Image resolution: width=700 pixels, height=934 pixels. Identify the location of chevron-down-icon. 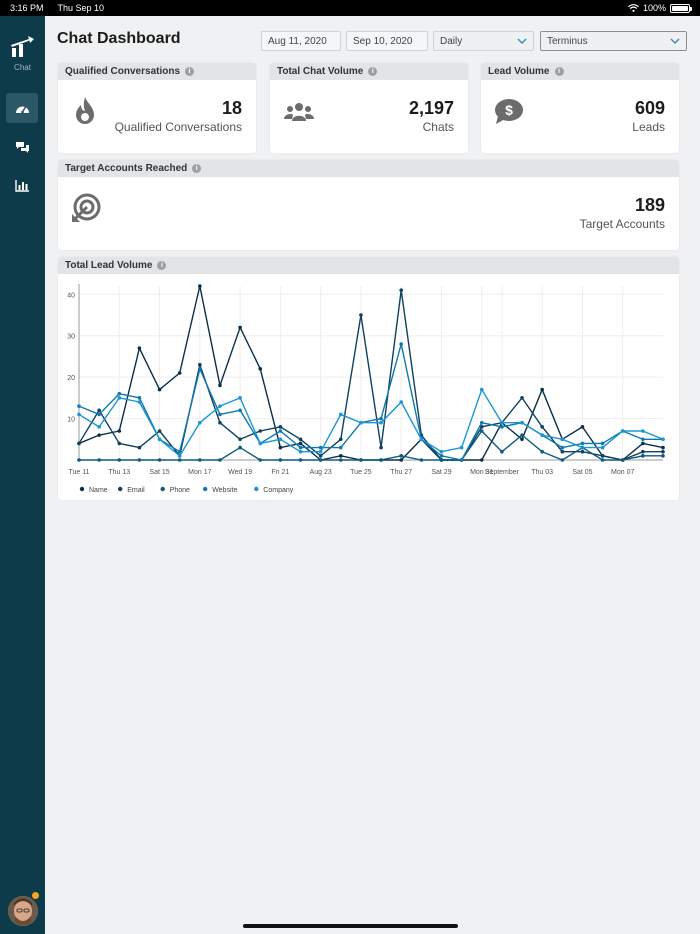
(522, 41).